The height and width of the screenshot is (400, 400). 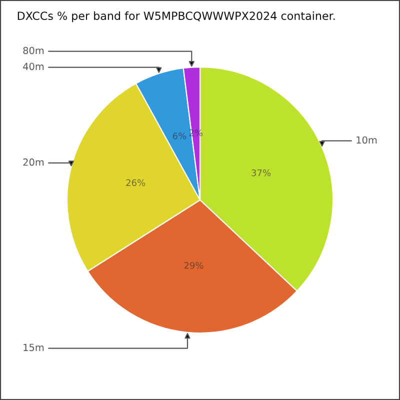 I want to click on slice-label: 10m, so click(x=366, y=140).